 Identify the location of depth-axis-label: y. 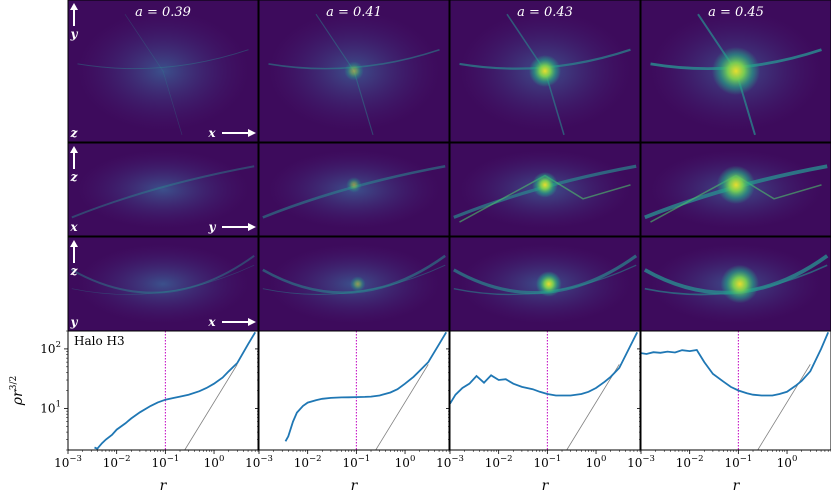
(74, 322).